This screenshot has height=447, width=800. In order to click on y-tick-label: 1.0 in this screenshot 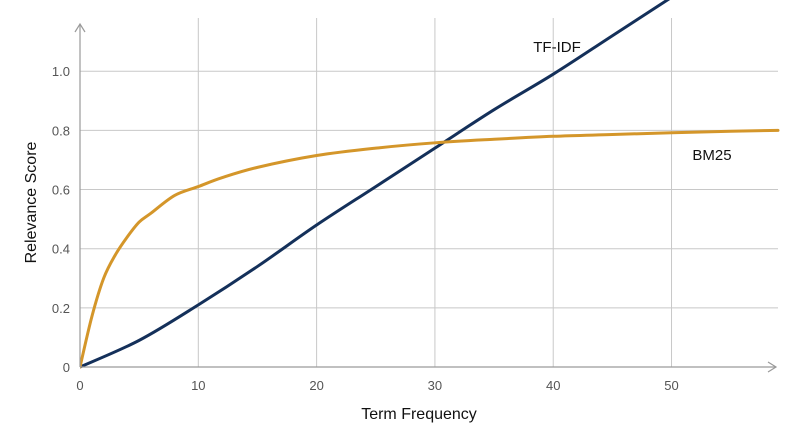, I will do `click(61, 71)`.